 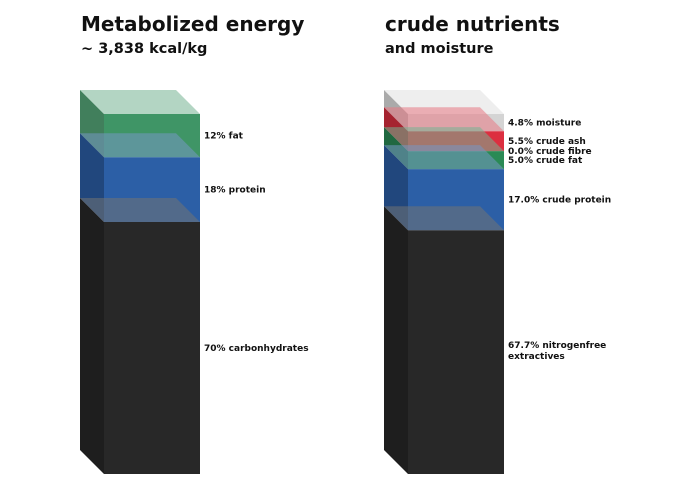 I want to click on bar1-seg0-top-face, so click(x=444, y=218).